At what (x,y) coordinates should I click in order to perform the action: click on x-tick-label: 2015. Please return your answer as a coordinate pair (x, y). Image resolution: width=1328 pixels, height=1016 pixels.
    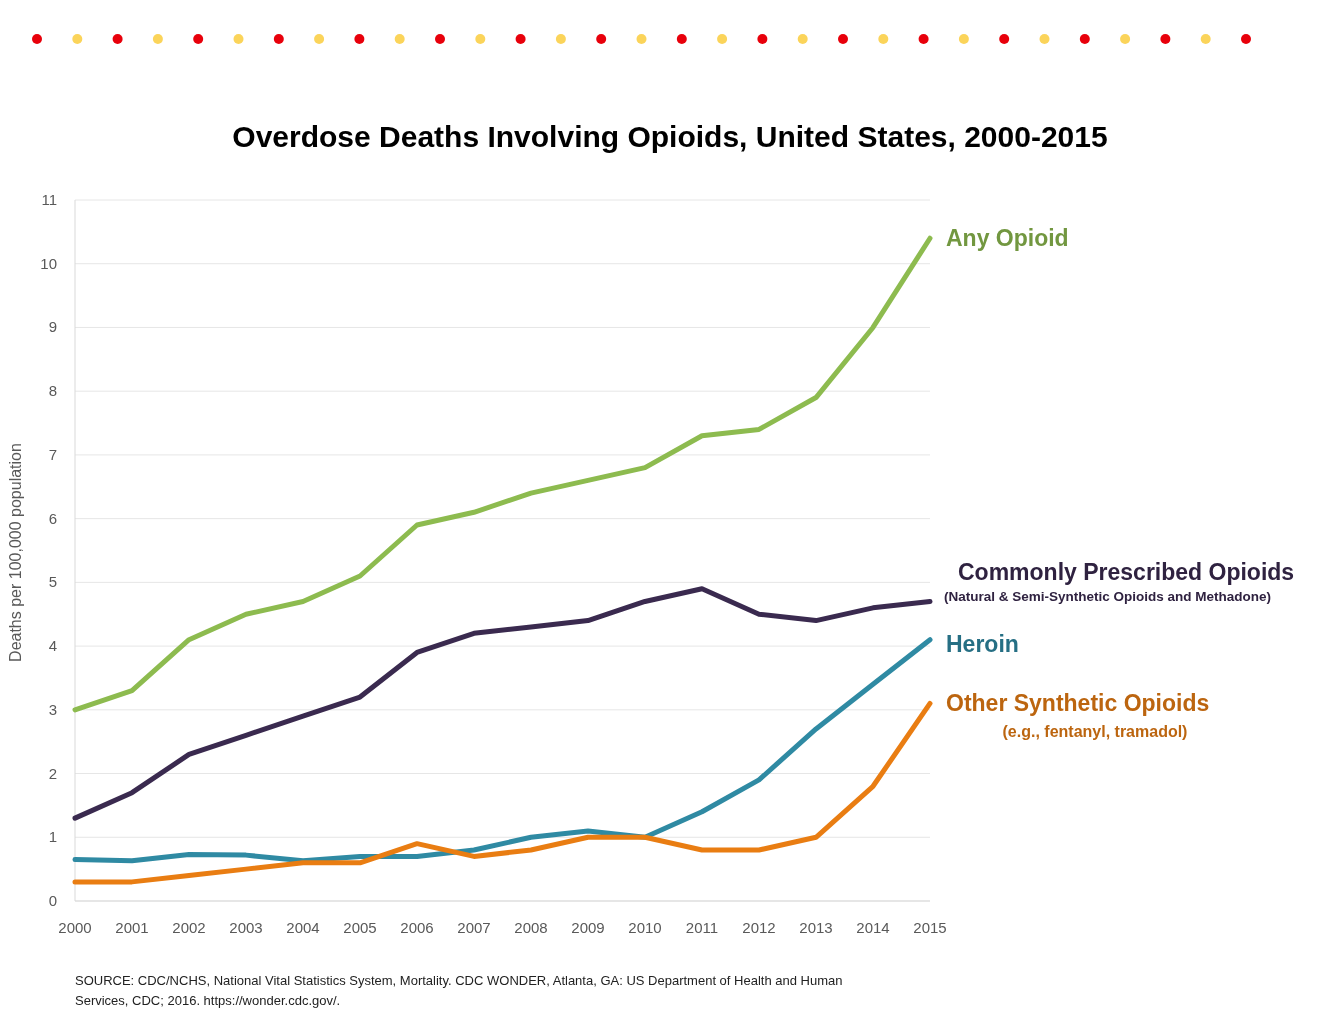
    Looking at the image, I should click on (930, 927).